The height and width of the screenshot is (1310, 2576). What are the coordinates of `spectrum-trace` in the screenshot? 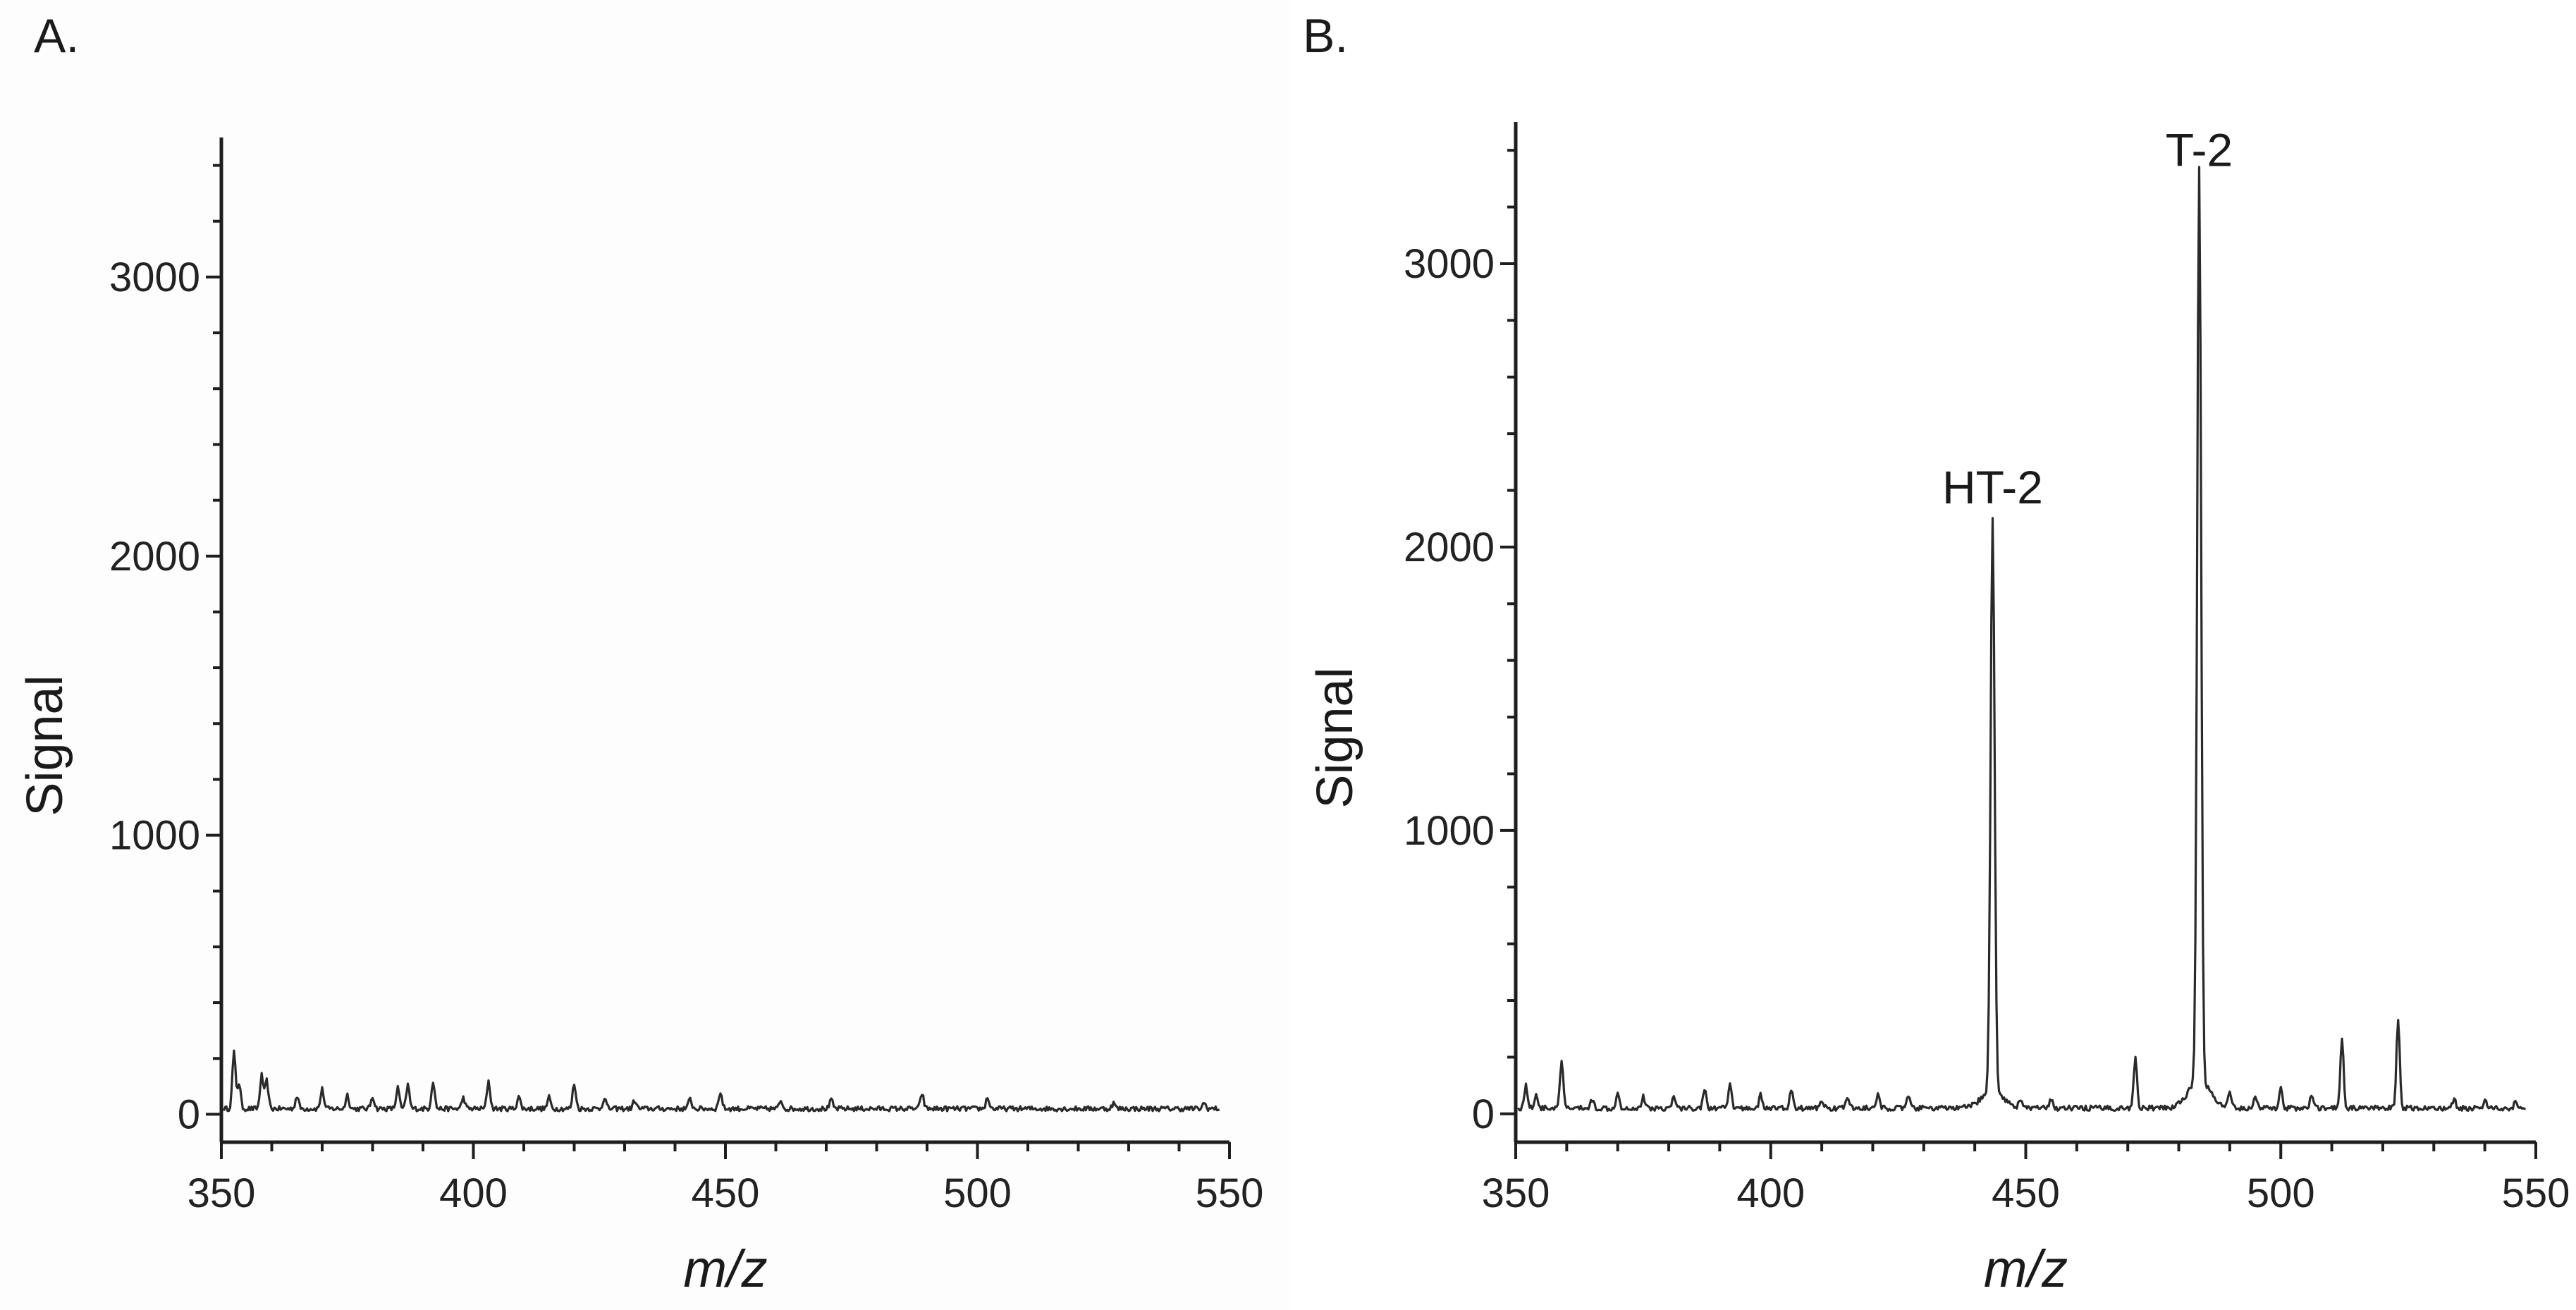 It's located at (721, 1081).